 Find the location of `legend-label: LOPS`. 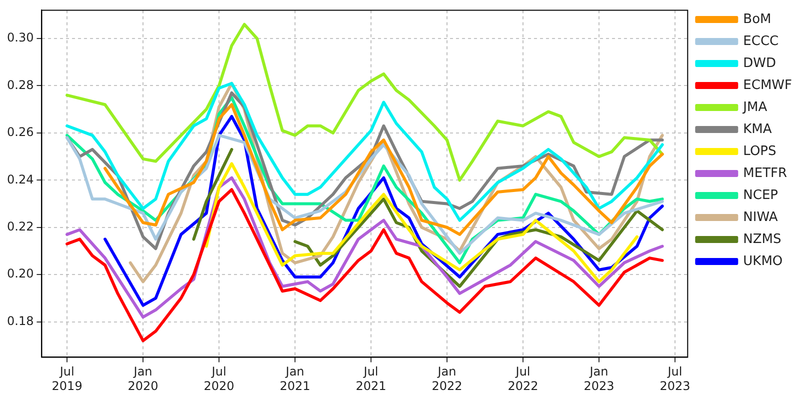

legend-label: LOPS is located at coordinates (759, 151).